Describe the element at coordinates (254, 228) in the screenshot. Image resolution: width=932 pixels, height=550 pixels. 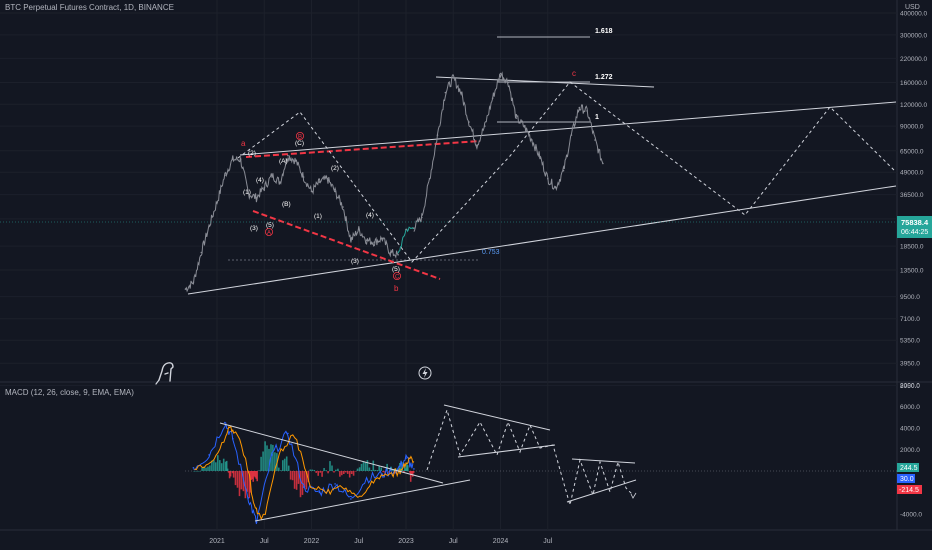
I see `wave-label-w3a: (3)` at that location.